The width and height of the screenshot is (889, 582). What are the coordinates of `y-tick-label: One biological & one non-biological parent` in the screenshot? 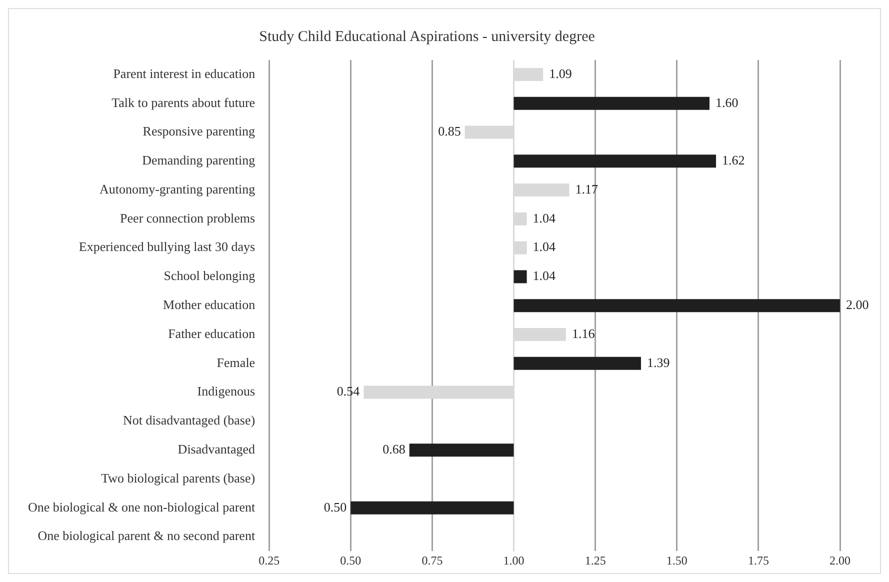 It's located at (142, 506).